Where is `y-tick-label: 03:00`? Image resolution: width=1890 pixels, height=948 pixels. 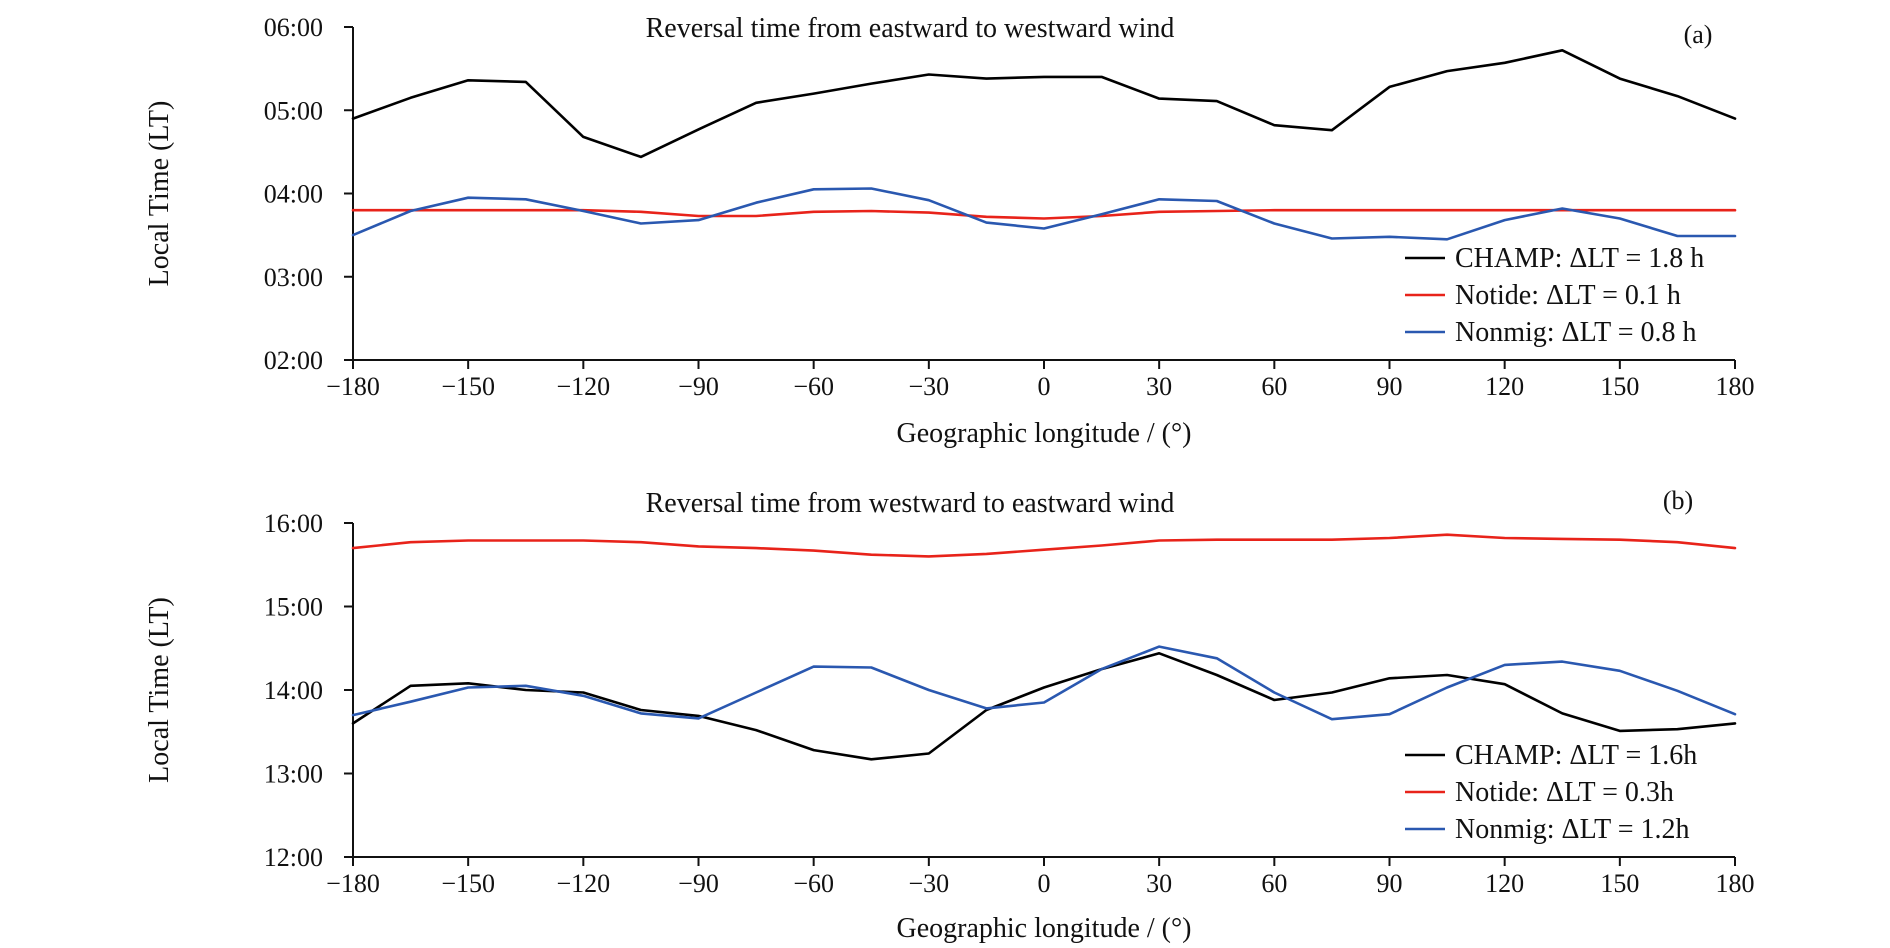 y-tick-label: 03:00 is located at coordinates (293, 277).